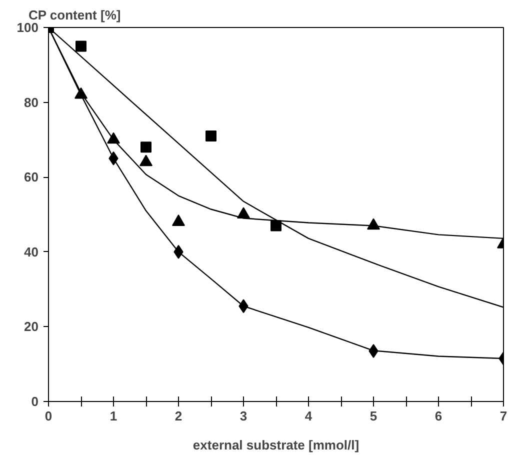 Image resolution: width=511 pixels, height=455 pixels. I want to click on x-tick-label: 4, so click(308, 416).